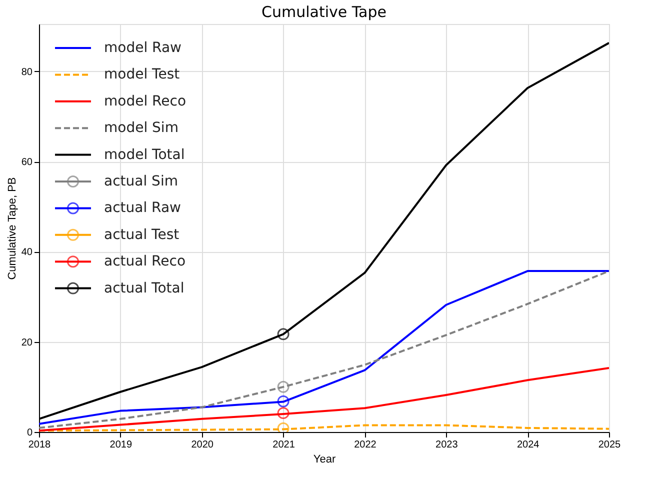 This screenshot has height=499, width=663. Describe the element at coordinates (324, 12) in the screenshot. I see `chart-title: Cumulative Tape` at that location.